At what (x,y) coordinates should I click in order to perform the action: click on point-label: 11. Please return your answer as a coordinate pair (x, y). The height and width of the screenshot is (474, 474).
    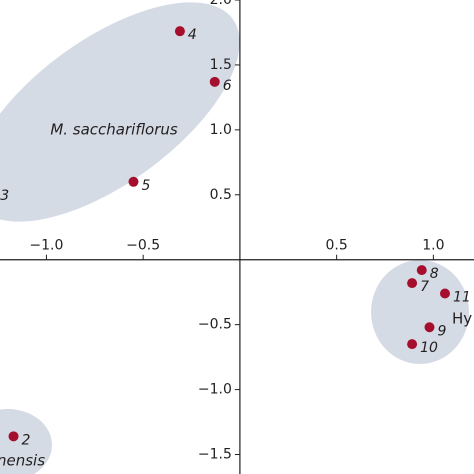
    Looking at the image, I should click on (462, 297).